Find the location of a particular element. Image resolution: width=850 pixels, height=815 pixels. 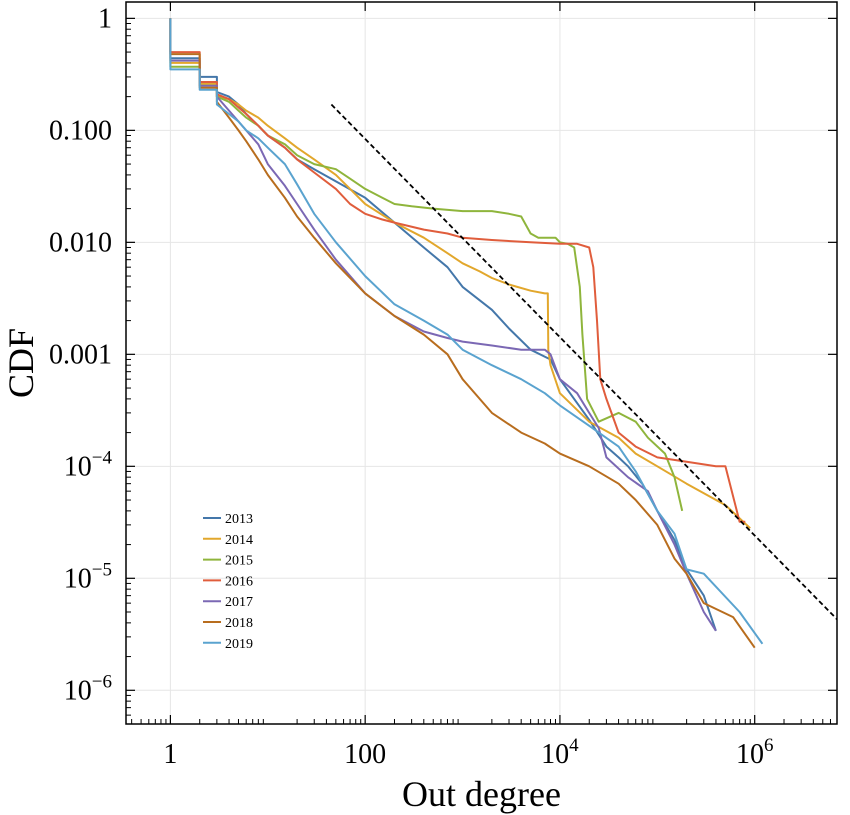

legend: 2013 2014 2015 2016 2017 2018 2019 is located at coordinates (228, 582).